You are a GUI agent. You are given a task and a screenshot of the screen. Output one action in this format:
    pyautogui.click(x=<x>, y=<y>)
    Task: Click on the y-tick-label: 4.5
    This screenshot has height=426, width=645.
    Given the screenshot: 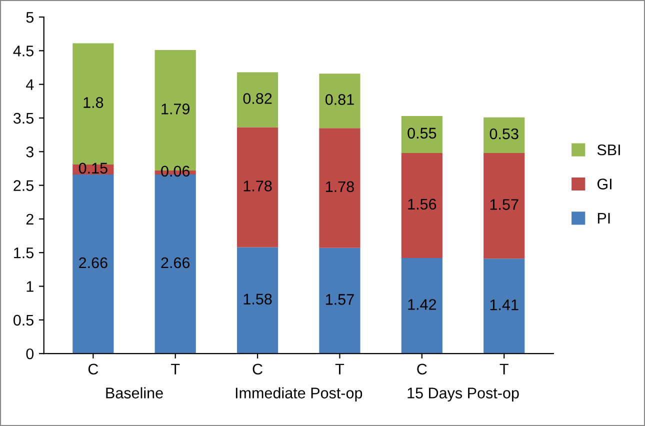 What is the action you would take?
    pyautogui.click(x=23, y=51)
    